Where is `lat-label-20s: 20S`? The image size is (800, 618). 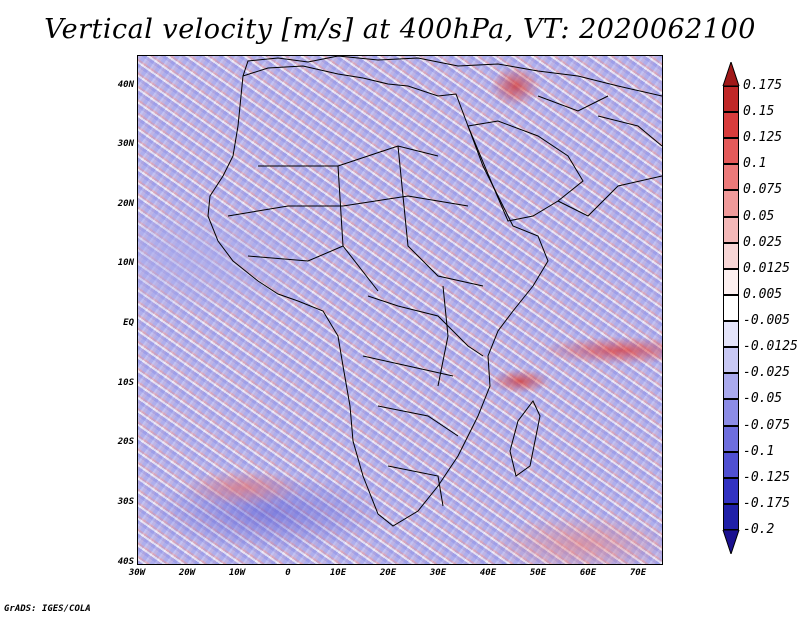 lat-label-20s: 20S is located at coordinates (125, 442).